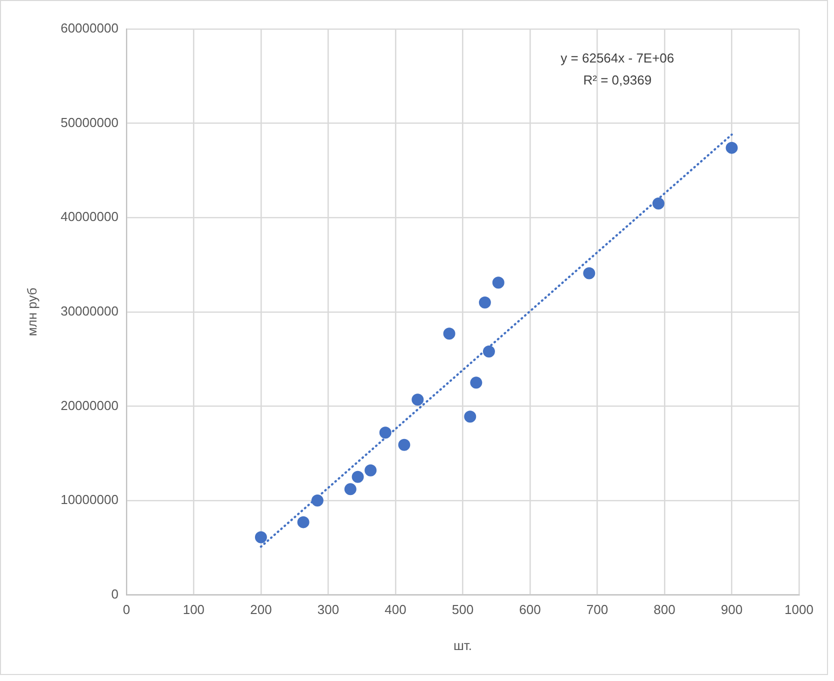  Describe the element at coordinates (261, 610) in the screenshot. I see `x-tick-label: 200` at that location.